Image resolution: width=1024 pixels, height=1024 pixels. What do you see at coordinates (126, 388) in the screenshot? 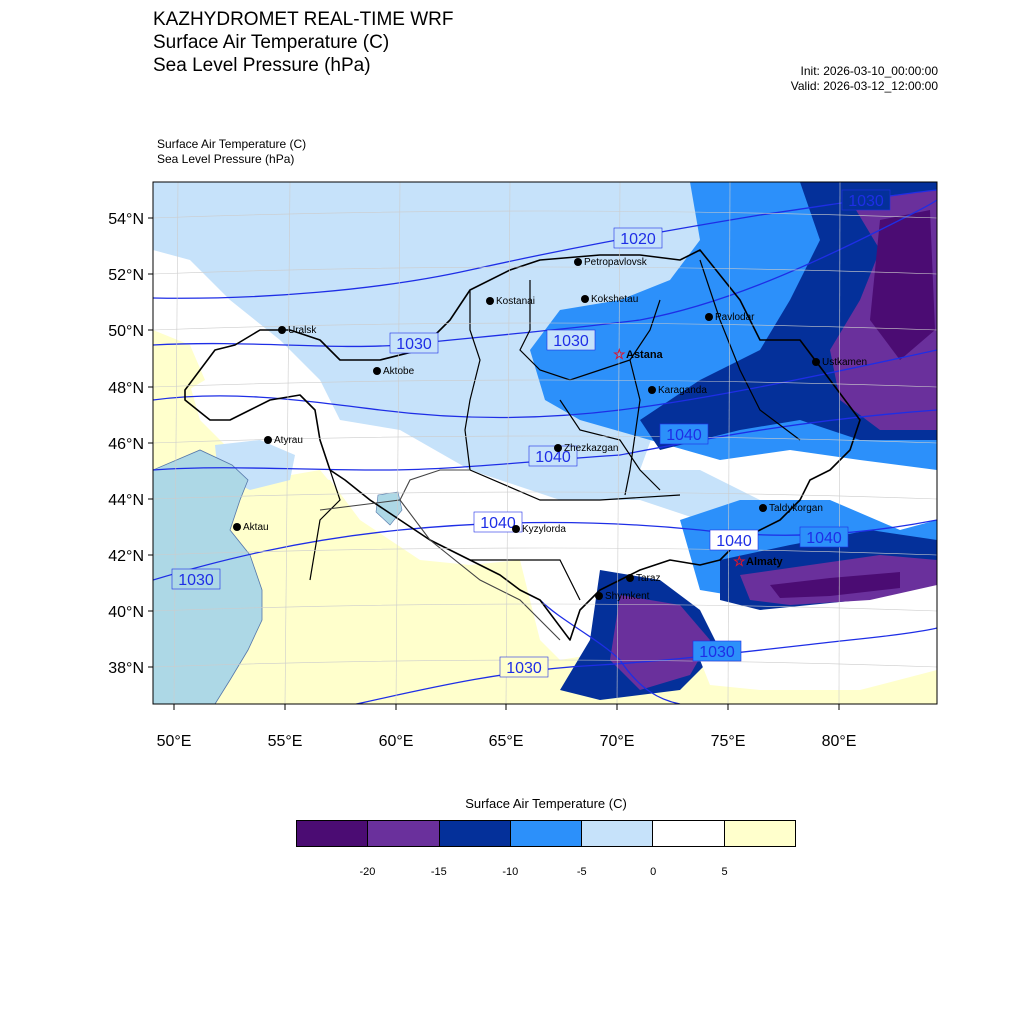
I see `lat-label: 48°N` at bounding box center [126, 388].